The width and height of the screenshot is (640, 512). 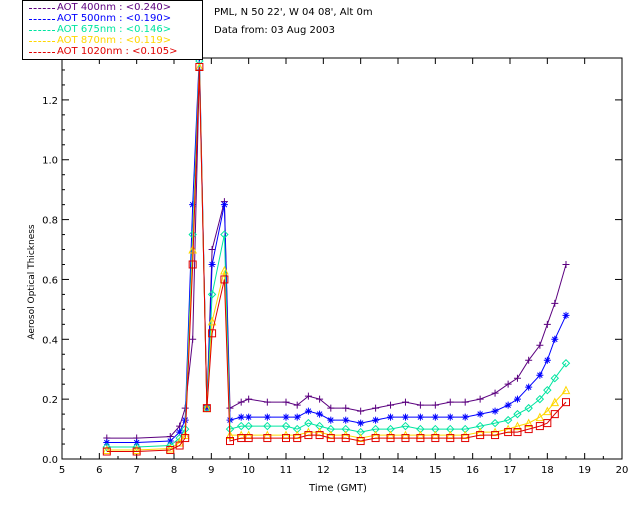 I want to click on legend-label: AOT 870nm : <0.119>, so click(x=114, y=40).